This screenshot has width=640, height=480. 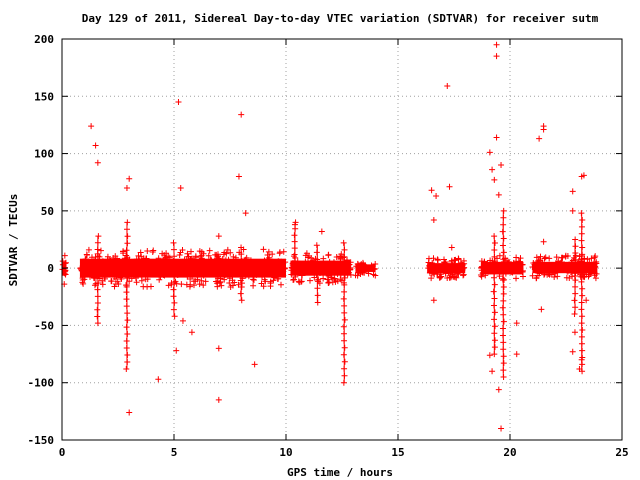 What do you see at coordinates (564, 267) in the screenshot?
I see `dense-band-markers` at bounding box center [564, 267].